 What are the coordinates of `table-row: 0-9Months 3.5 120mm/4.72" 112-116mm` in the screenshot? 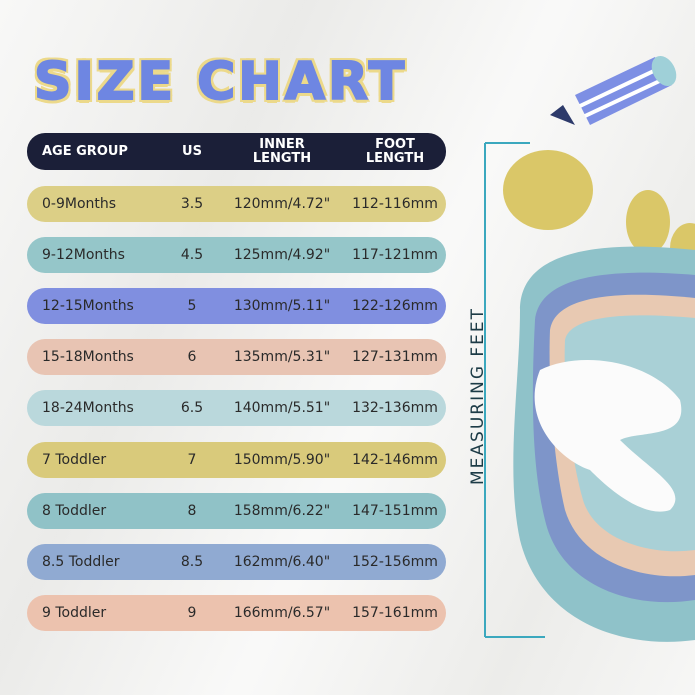 It's located at (236, 204).